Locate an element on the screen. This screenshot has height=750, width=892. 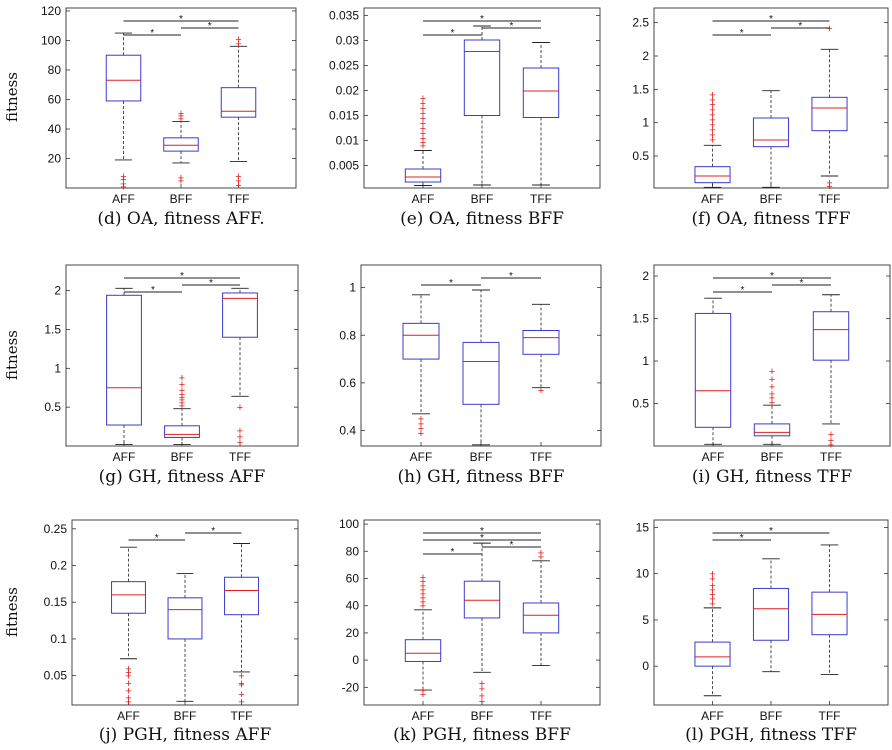
caption-h: (h) GH, fitness BFF is located at coordinates (481, 477).